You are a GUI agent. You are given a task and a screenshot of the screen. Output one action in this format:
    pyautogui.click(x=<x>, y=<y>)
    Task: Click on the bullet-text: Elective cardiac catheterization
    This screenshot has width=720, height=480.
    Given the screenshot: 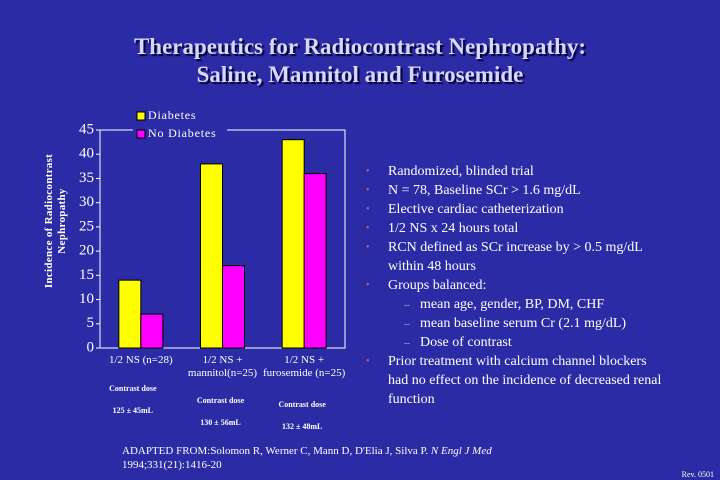 What is the action you would take?
    pyautogui.click(x=476, y=209)
    